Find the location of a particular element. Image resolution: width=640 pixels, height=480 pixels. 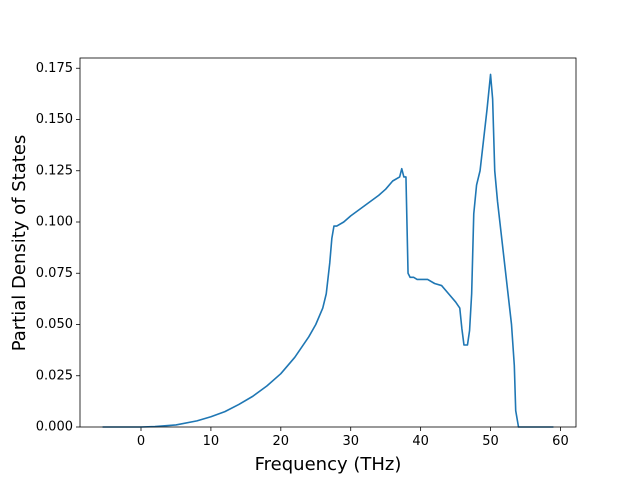

y-tick-label: 0.075 is located at coordinates (54, 273).